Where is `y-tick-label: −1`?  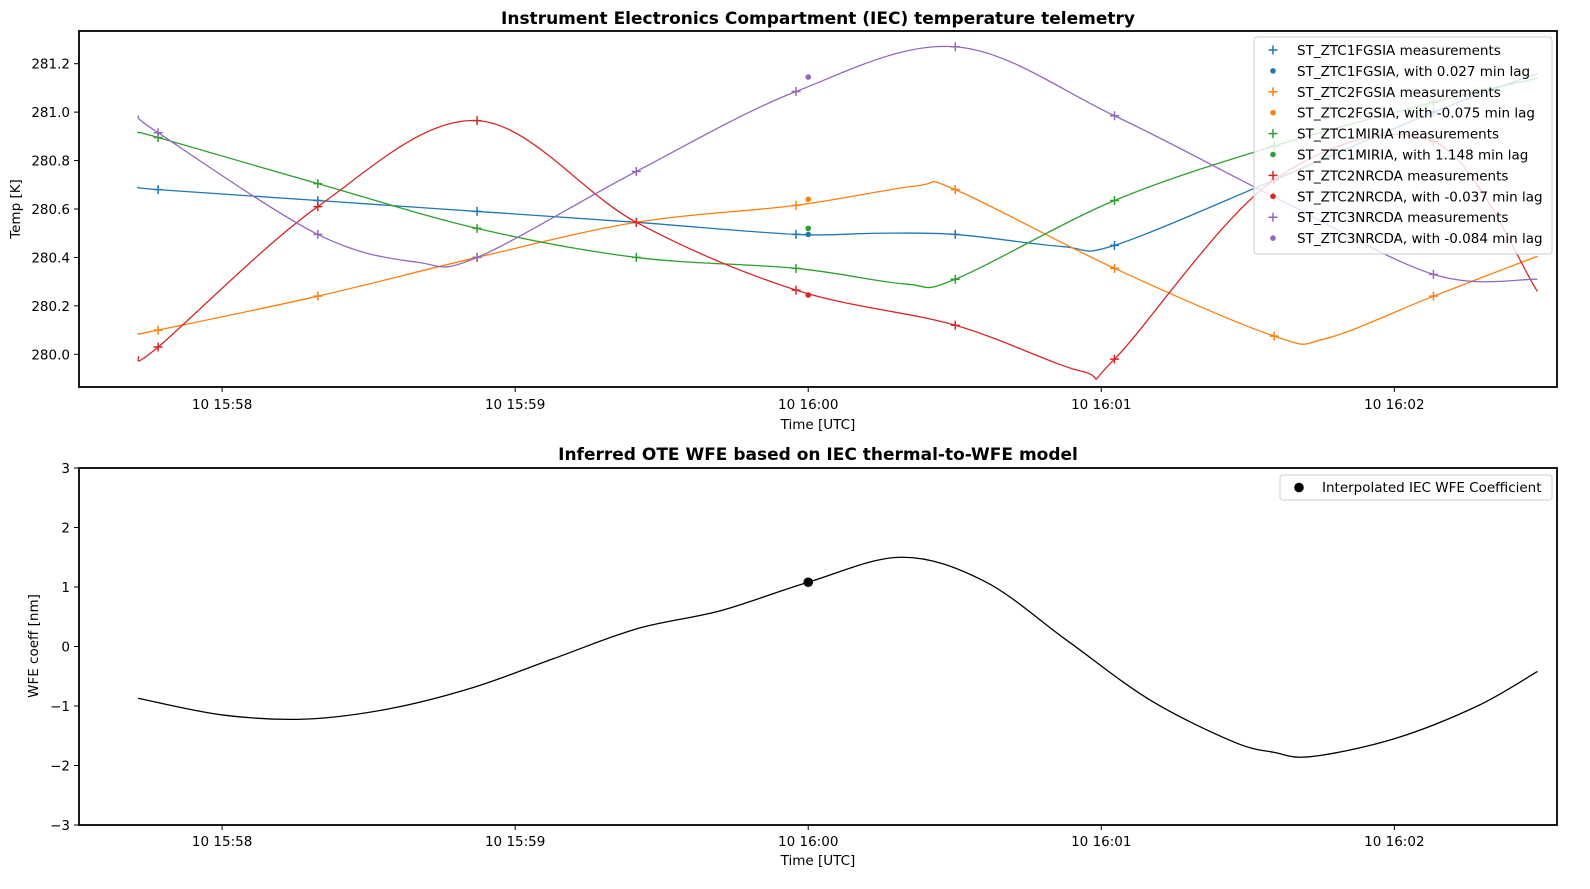
y-tick-label: −1 is located at coordinates (60, 707).